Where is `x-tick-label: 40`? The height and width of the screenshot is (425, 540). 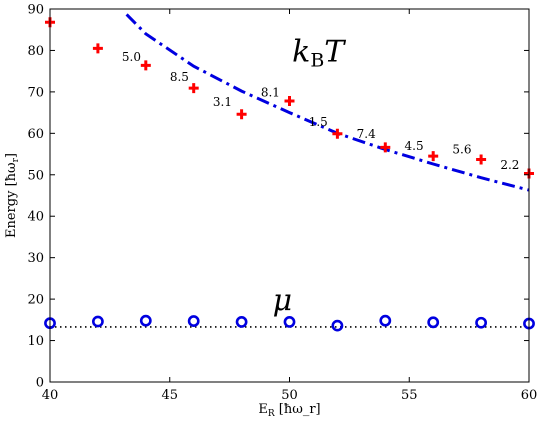 x-tick-label: 40 is located at coordinates (50, 395).